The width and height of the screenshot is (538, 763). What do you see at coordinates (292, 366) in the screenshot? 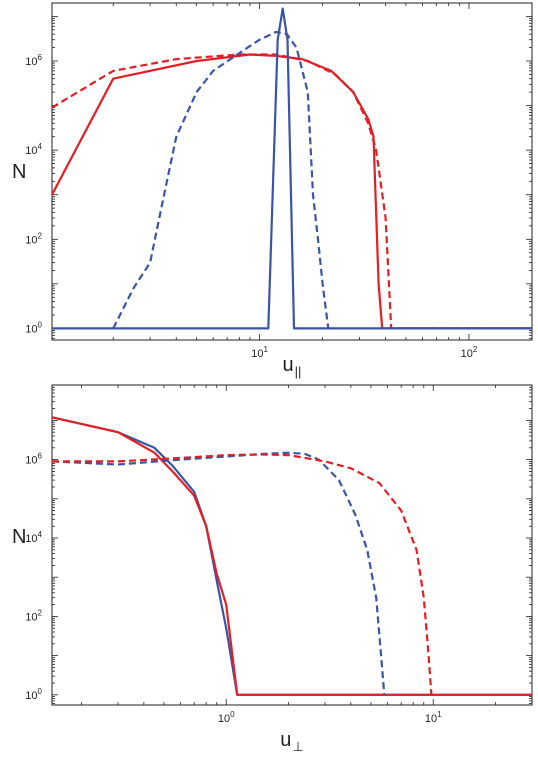
I see `x-axis-title: u||` at bounding box center [292, 366].